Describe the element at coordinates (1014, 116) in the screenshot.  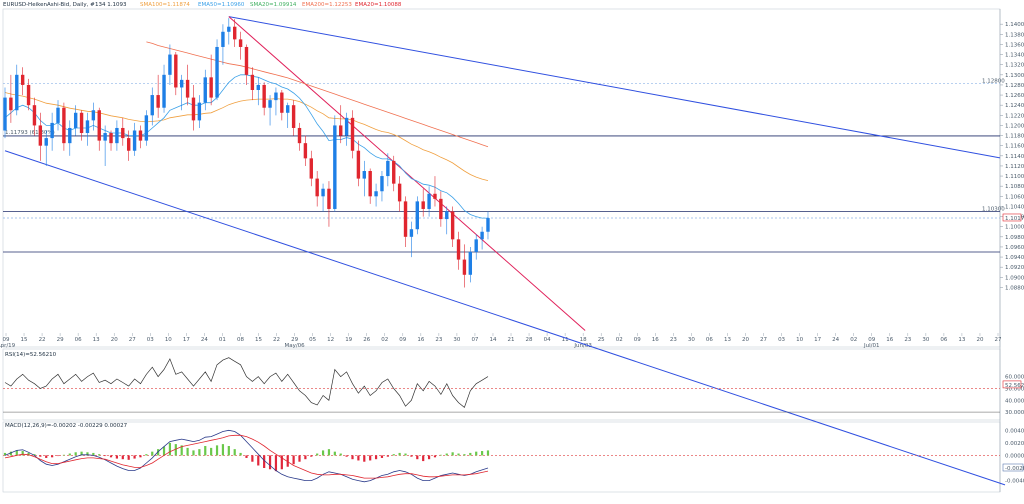
I see `price-axis-label: 1.12200` at that location.